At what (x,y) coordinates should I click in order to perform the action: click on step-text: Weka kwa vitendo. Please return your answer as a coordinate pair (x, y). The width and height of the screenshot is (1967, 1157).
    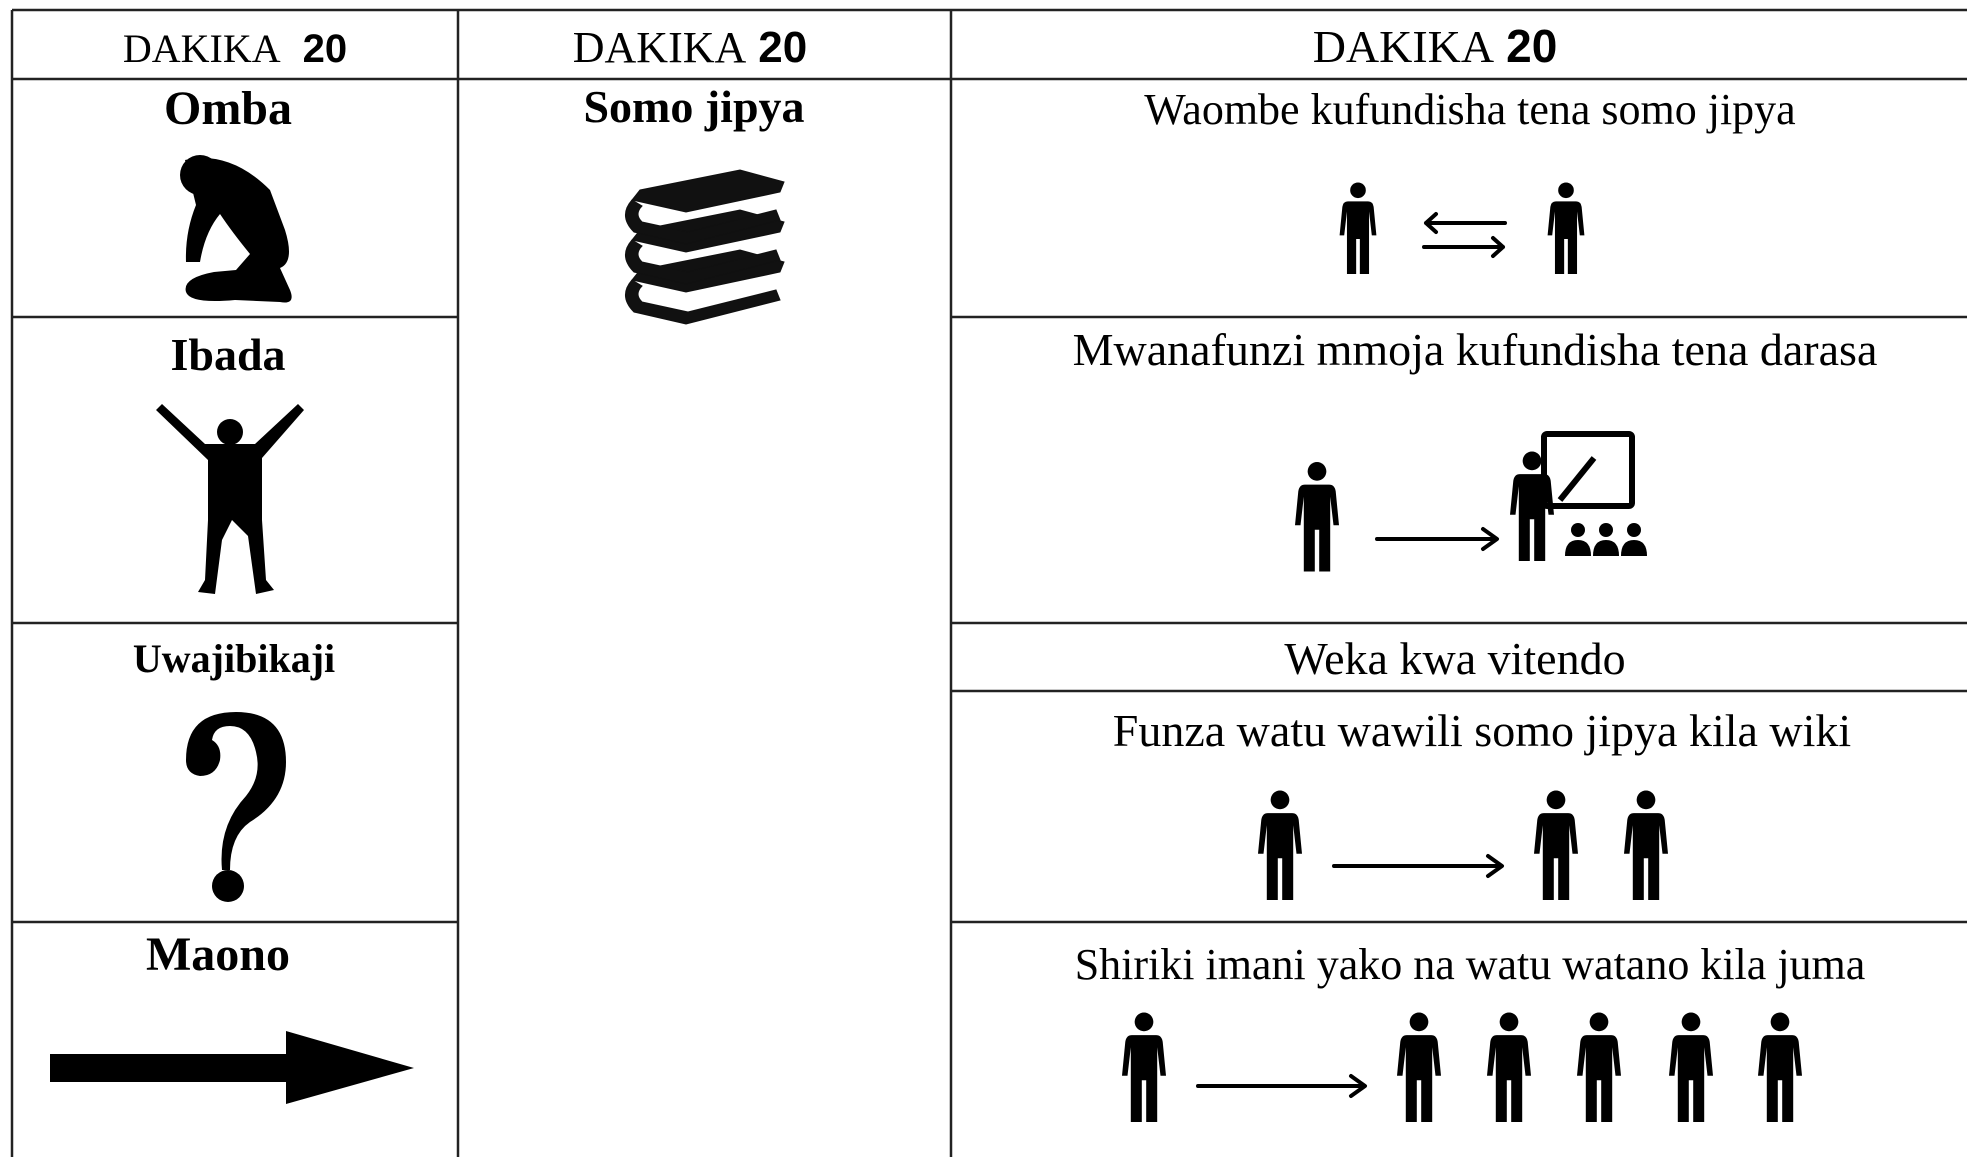
    Looking at the image, I should click on (1454, 658).